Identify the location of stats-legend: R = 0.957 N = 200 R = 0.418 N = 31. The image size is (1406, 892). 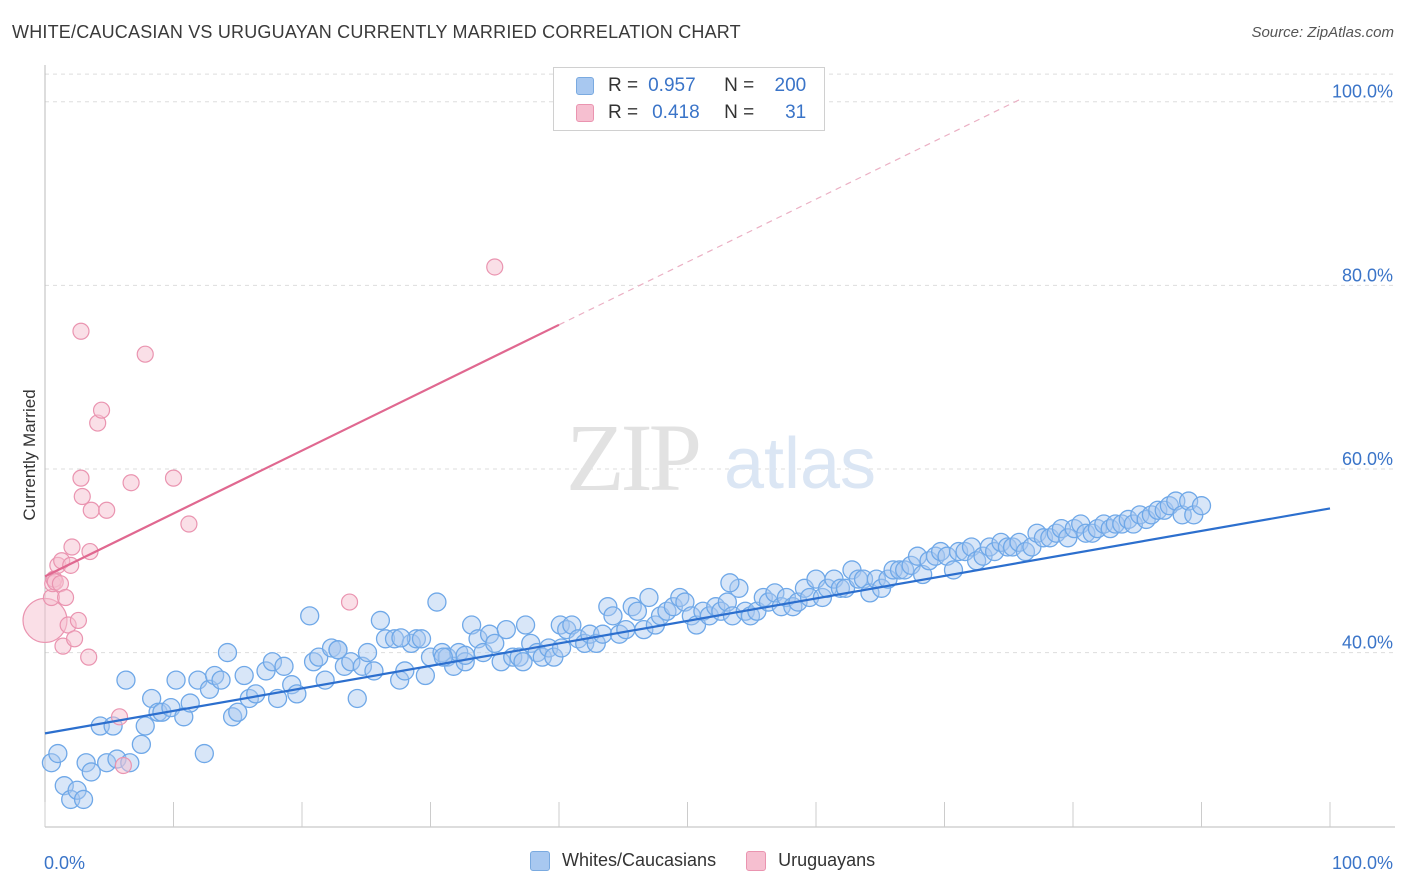
(689, 99).